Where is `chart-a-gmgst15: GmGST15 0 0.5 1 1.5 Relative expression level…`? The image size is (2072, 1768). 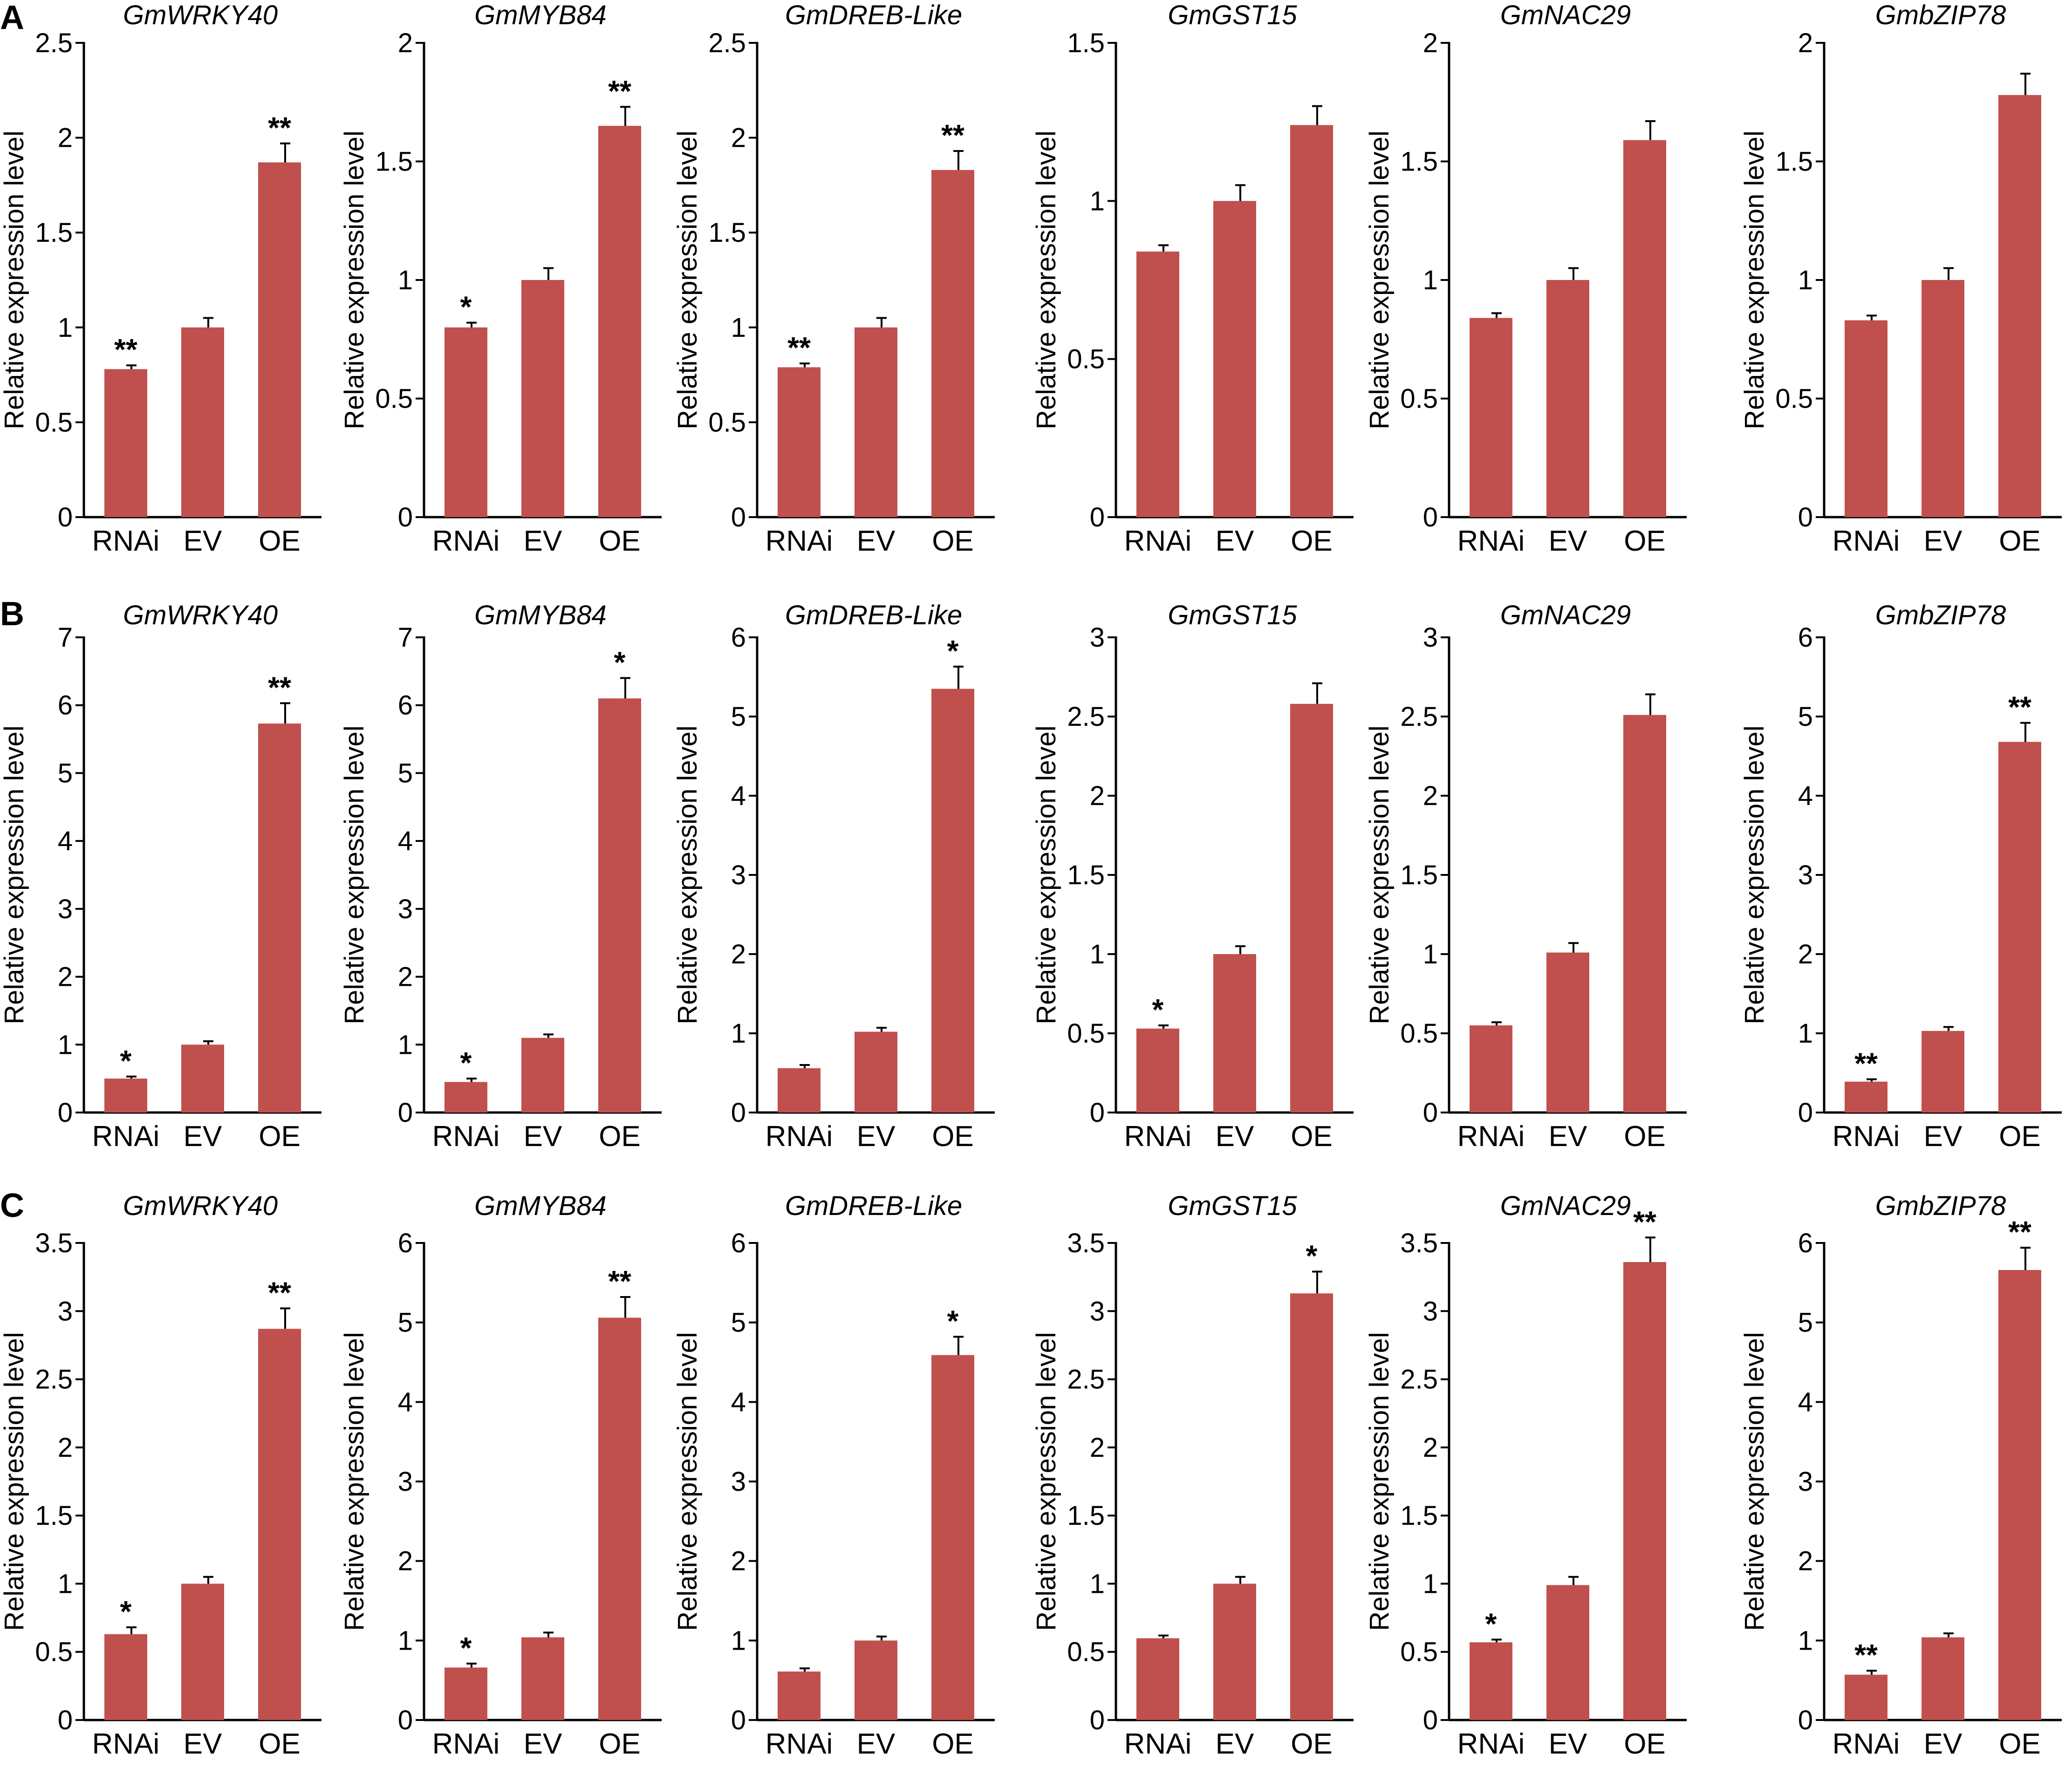 chart-a-gmgst15: GmGST15 0 0.5 1 1.5 Relative expression level… is located at coordinates (1193, 278).